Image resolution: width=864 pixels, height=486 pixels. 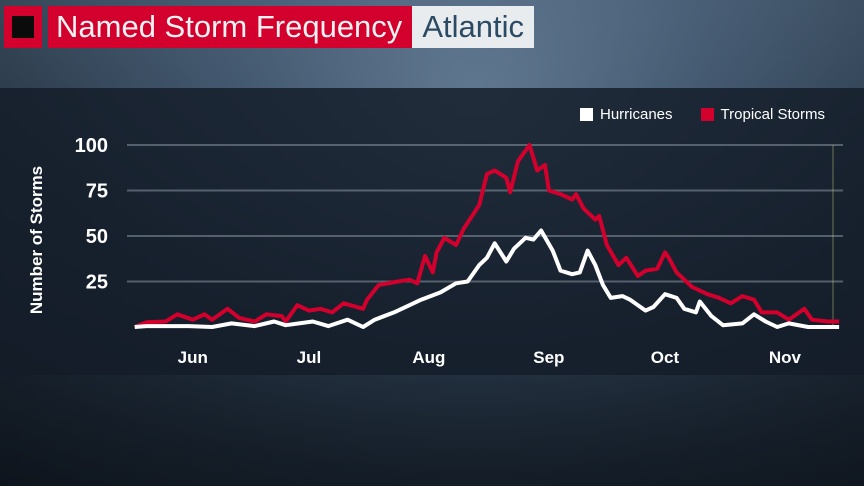 I want to click on y-tick-label: 100, so click(x=91, y=146).